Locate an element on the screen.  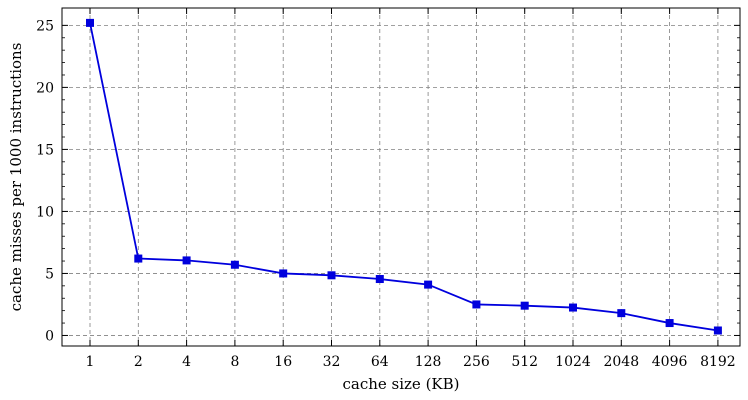
x-tick-label: 512 is located at coordinates (524, 362).